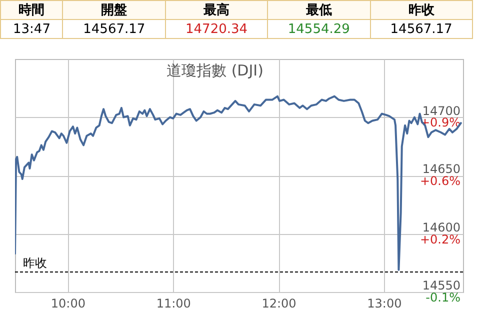  What do you see at coordinates (319, 10) in the screenshot?
I see `text: 最低` at bounding box center [319, 10].